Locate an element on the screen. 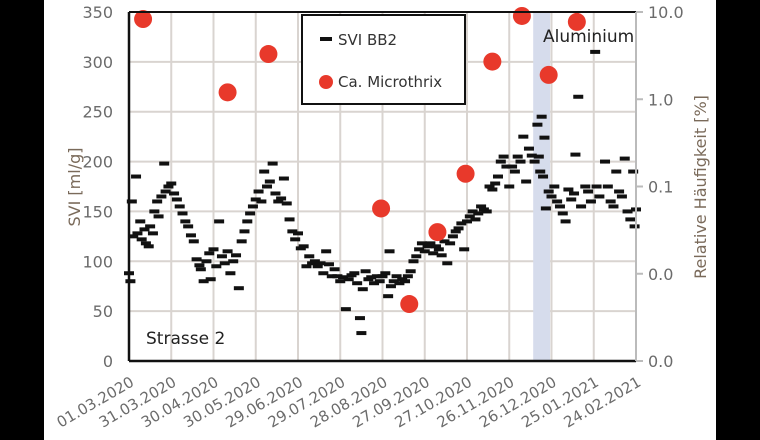 The width and height of the screenshot is (760, 440). y-left-tick-label: 300 is located at coordinates (97, 62).